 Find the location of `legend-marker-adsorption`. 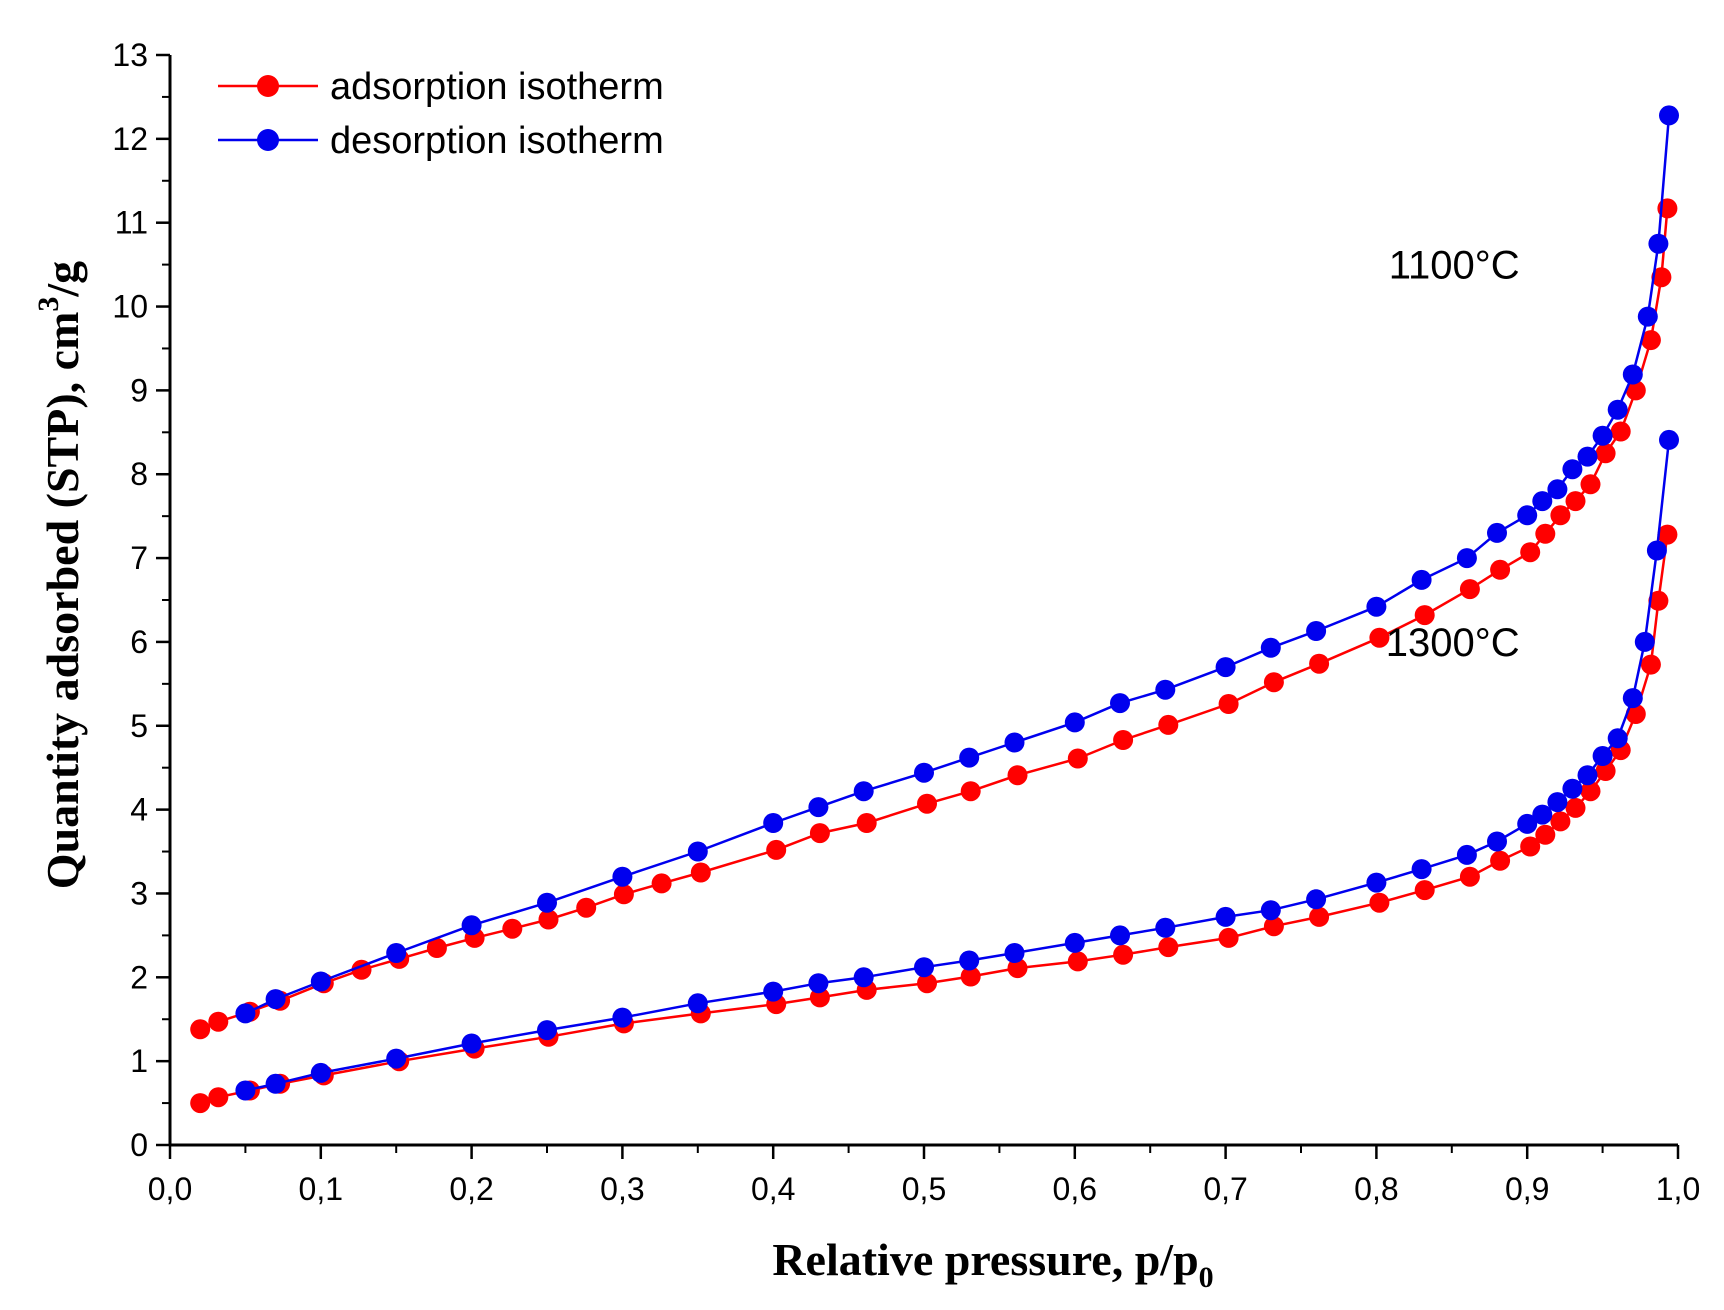

legend-marker-adsorption is located at coordinates (268, 86).